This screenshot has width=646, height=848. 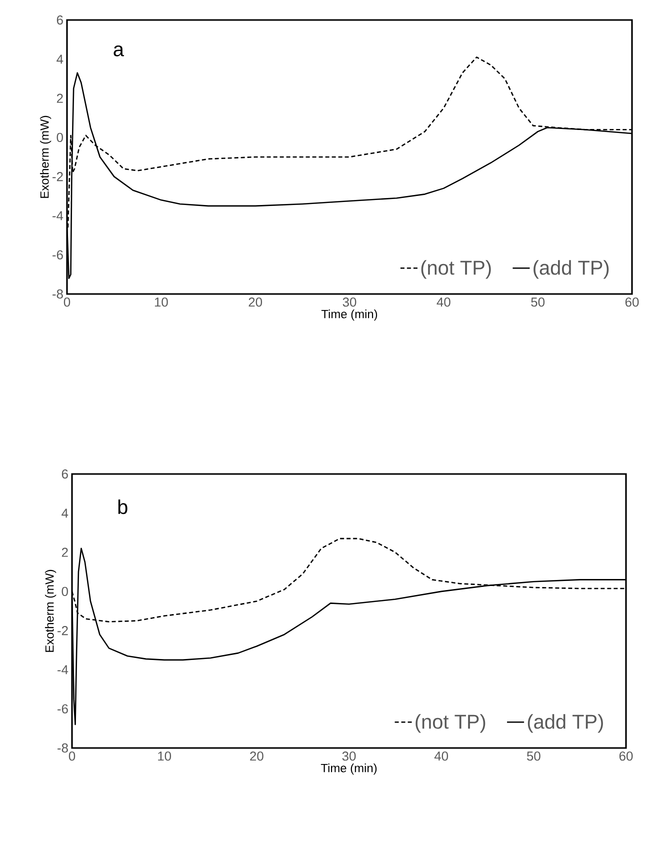 I want to click on annotation: a, so click(x=119, y=50).